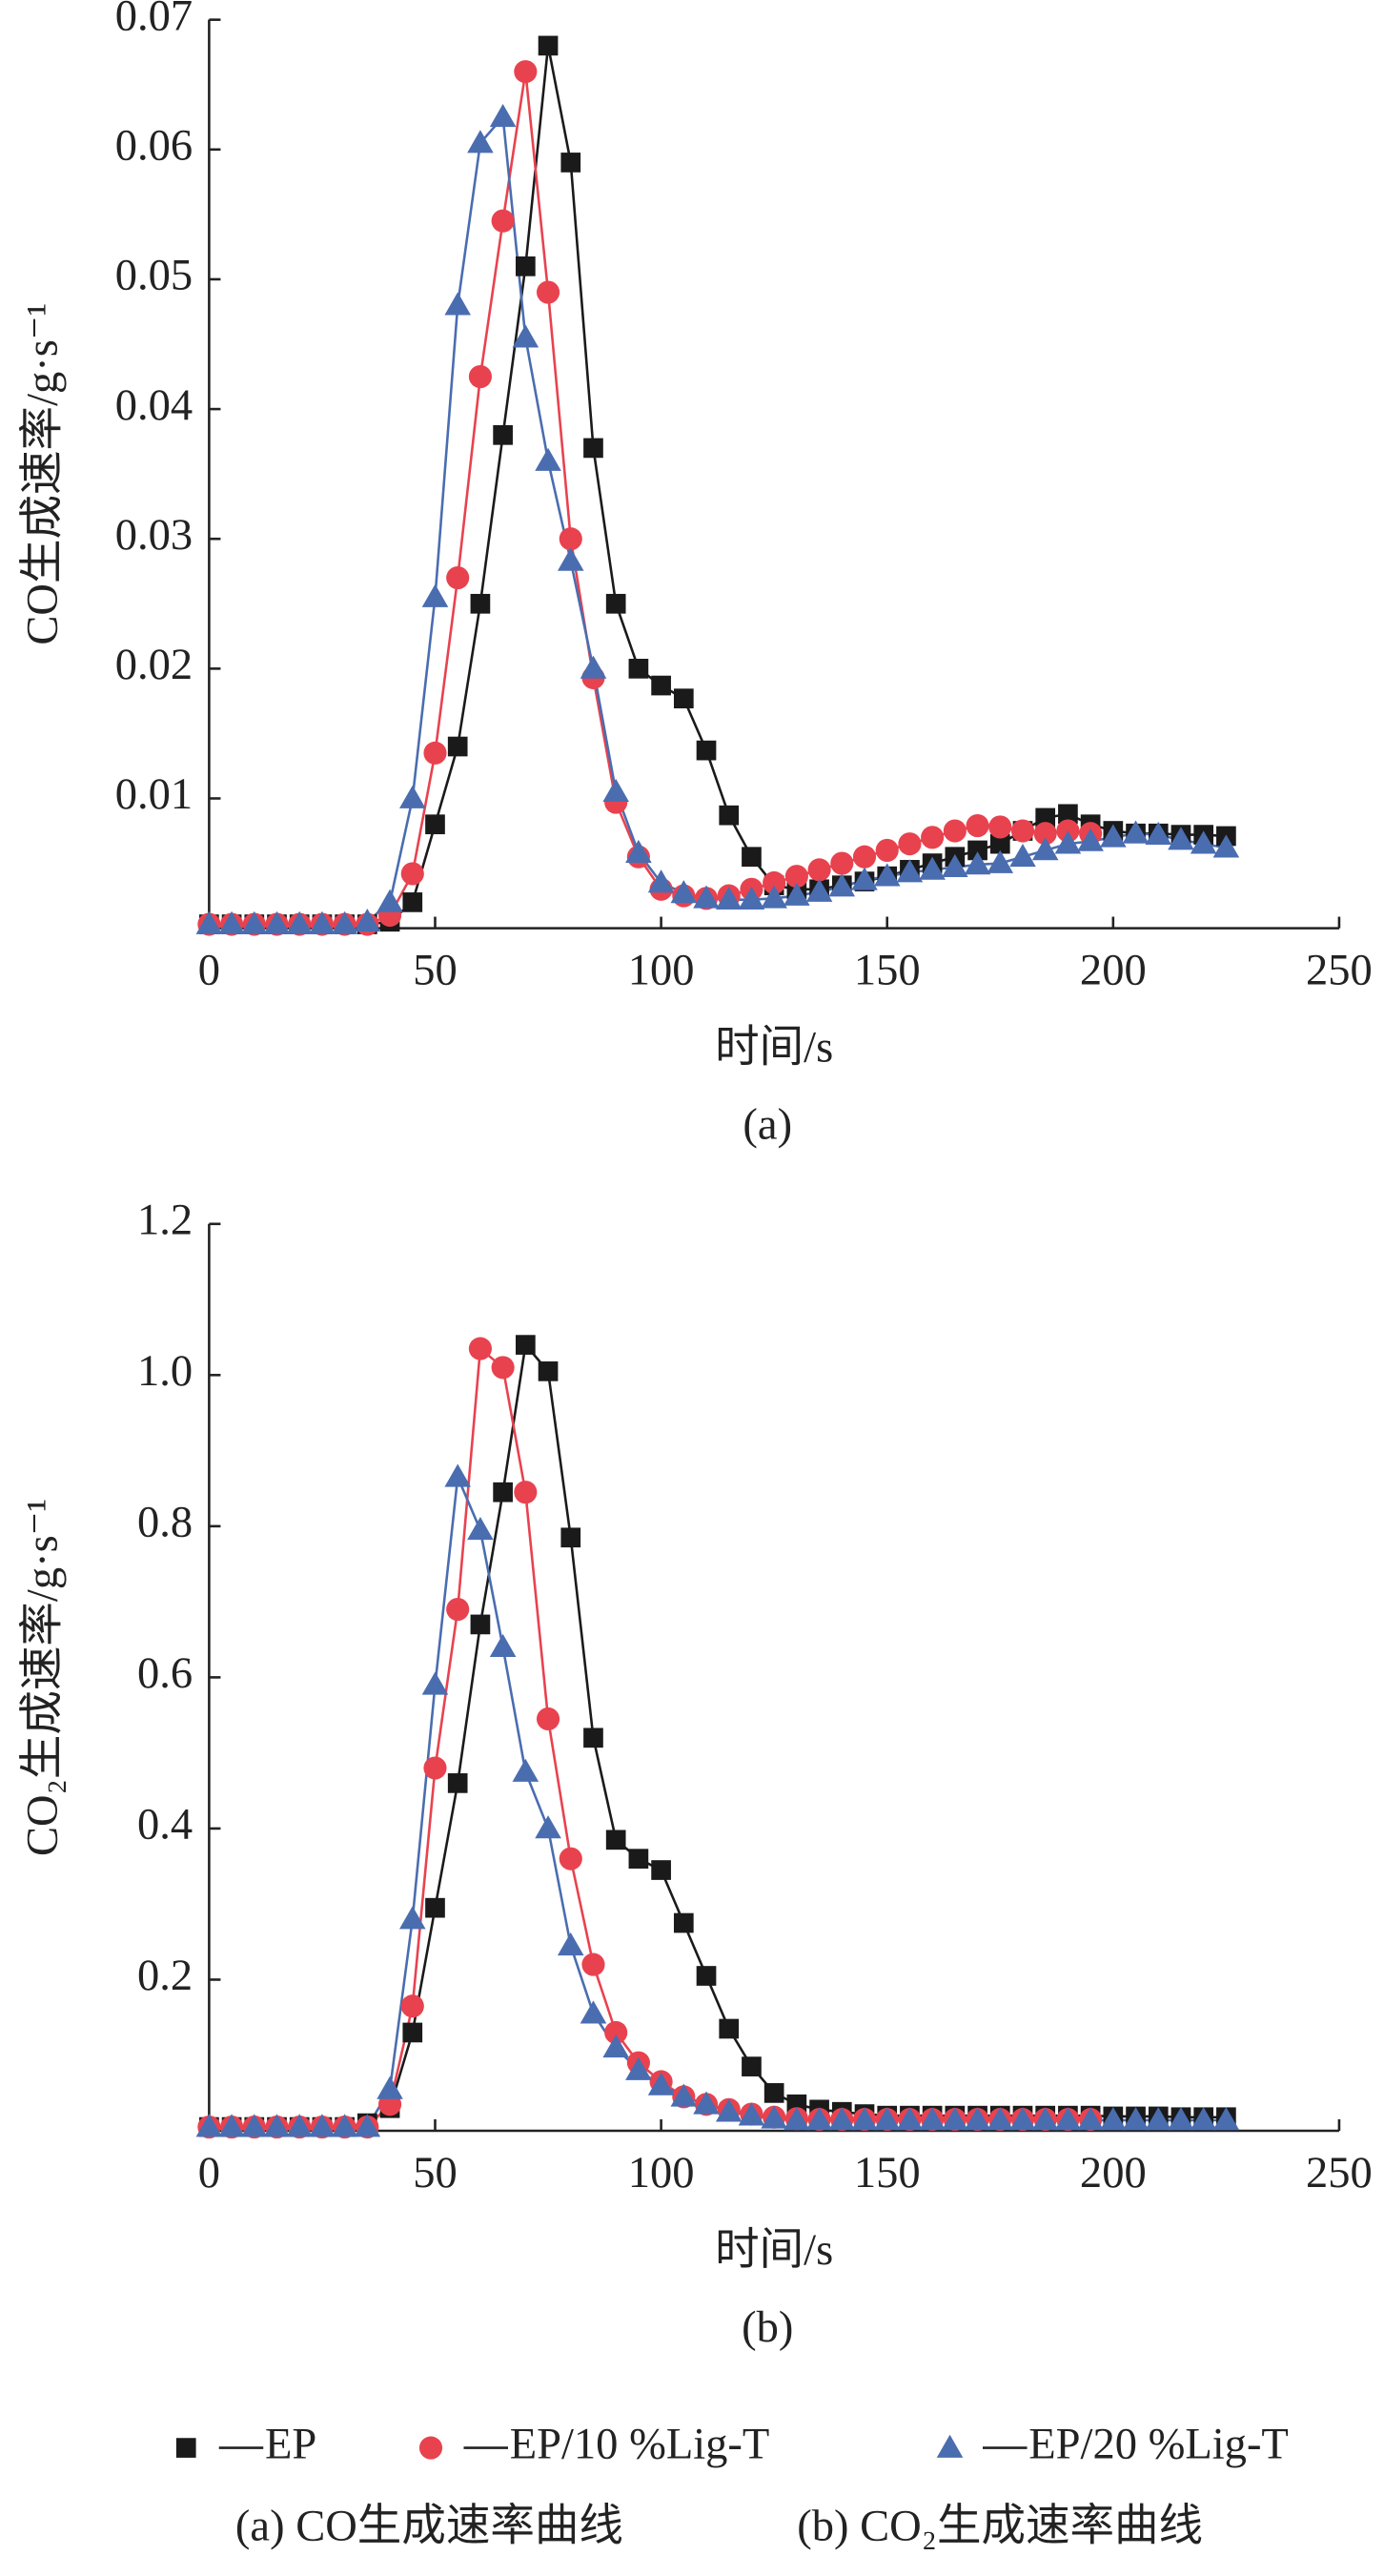 This screenshot has height=2576, width=1384. Describe the element at coordinates (165, 1523) in the screenshot. I see `y-tick-label: 0.8` at that location.